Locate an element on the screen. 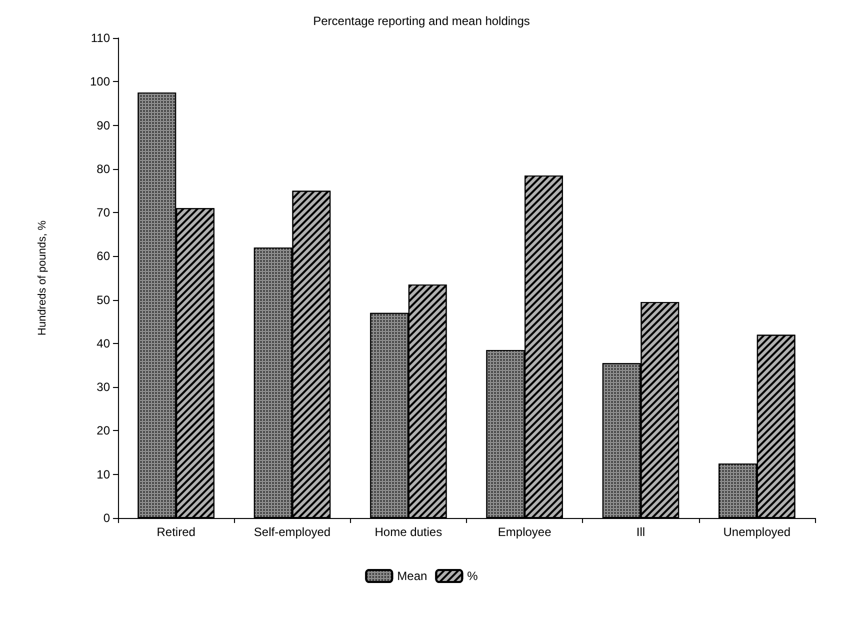 The width and height of the screenshot is (843, 617). x-tick-label: Self-employed is located at coordinates (292, 532).